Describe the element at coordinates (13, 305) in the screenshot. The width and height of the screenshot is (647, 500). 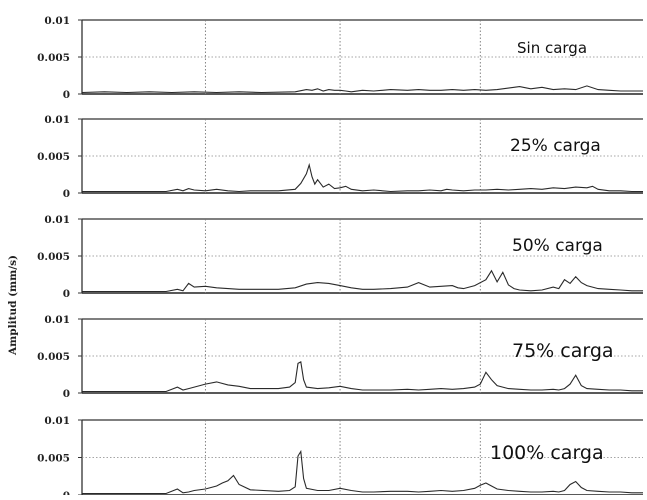
I see `y-axis-label: Amplitud (mm/s)` at that location.